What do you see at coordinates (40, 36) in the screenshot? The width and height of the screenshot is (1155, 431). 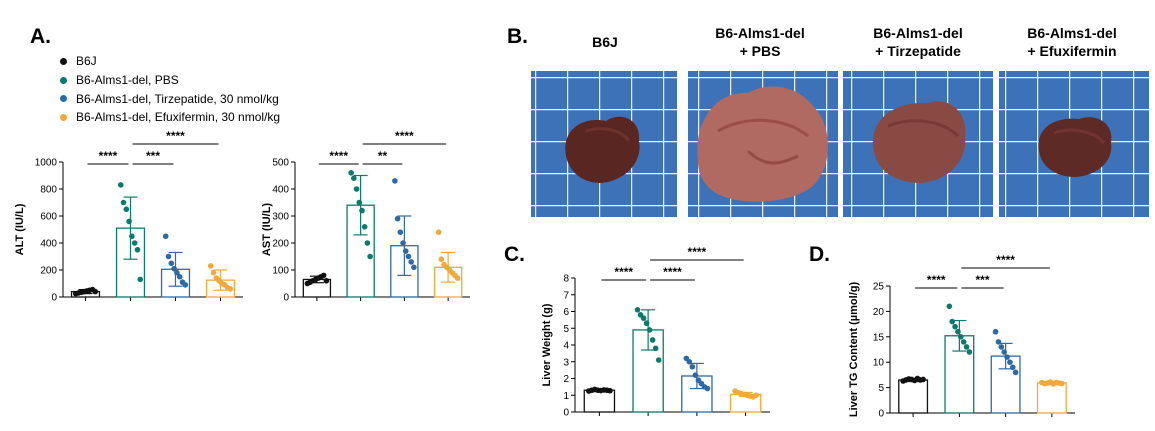 I see `panel-a-letter: A.` at bounding box center [40, 36].